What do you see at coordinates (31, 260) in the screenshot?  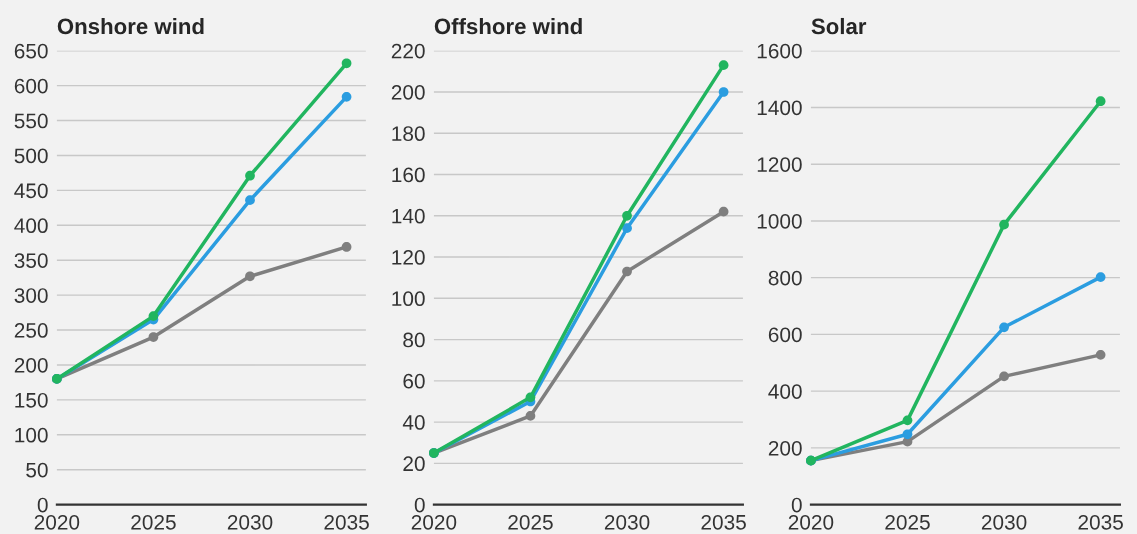 I see `y-tick-label: 350` at bounding box center [31, 260].